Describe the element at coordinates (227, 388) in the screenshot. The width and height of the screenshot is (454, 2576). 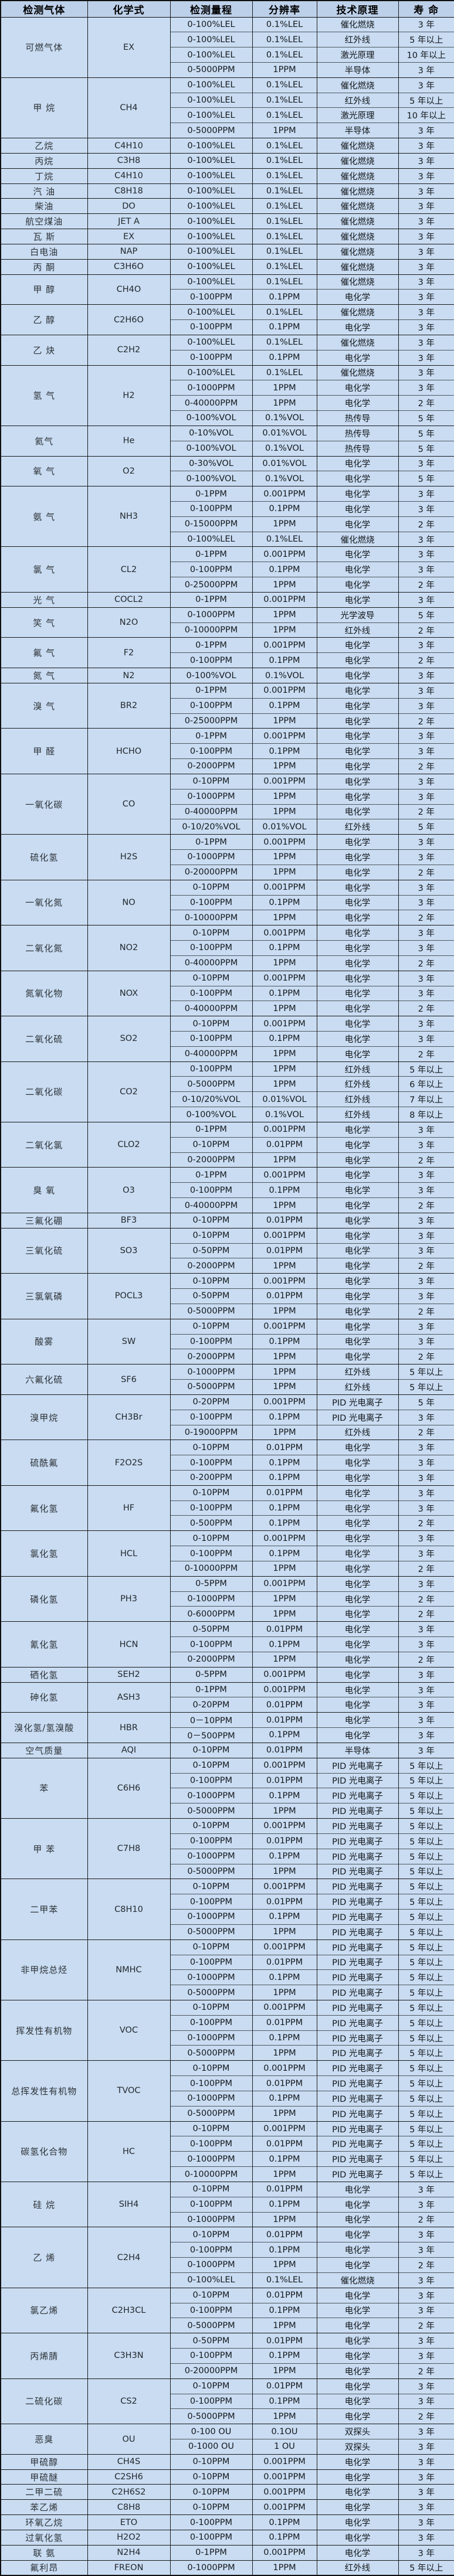
I see `table-row: 0-1000PPM 1PPM 电化学 3 年` at that location.